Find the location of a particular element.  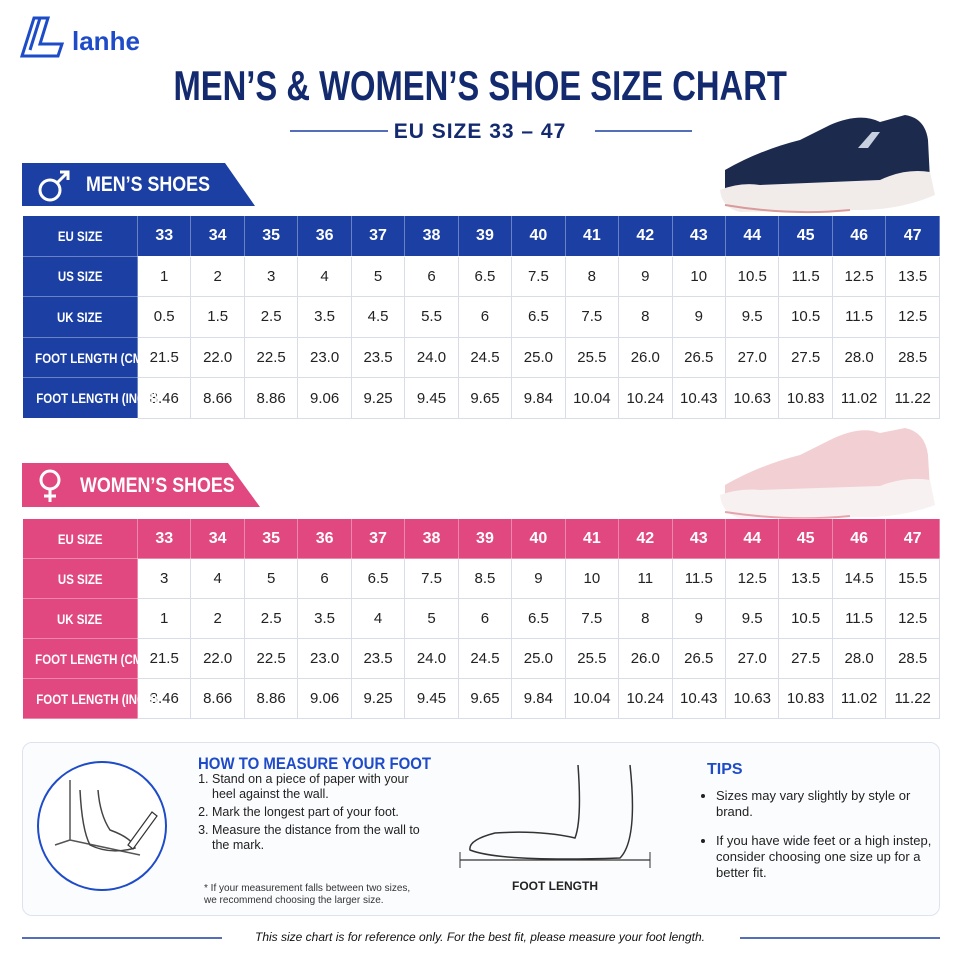

row-header-text: EU SIZE is located at coordinates (80, 538).